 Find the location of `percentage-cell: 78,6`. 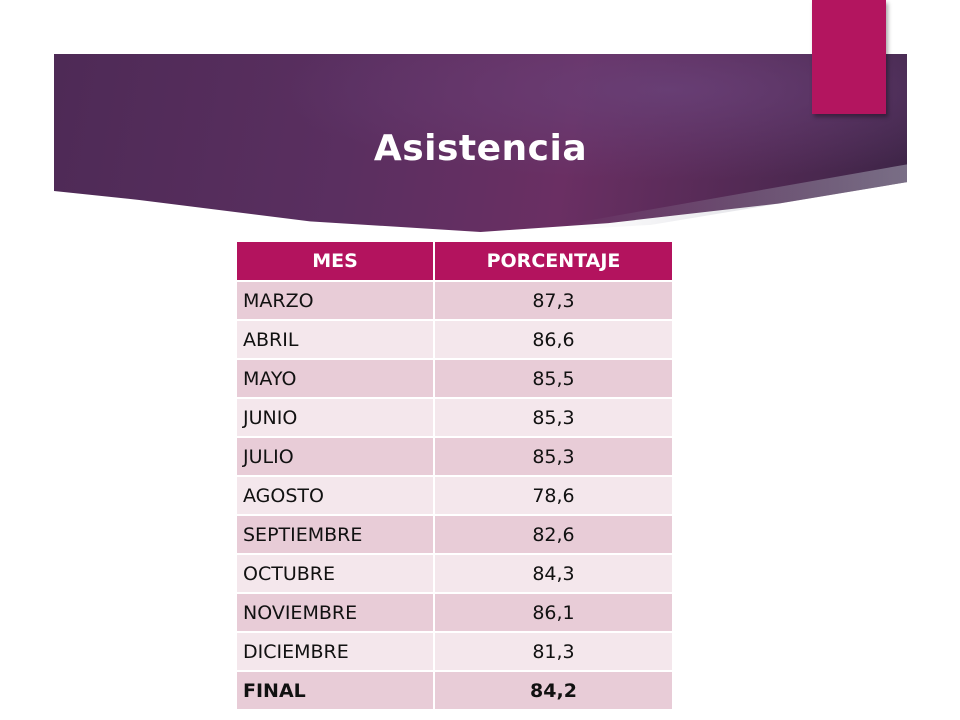

percentage-cell: 78,6 is located at coordinates (553, 495).